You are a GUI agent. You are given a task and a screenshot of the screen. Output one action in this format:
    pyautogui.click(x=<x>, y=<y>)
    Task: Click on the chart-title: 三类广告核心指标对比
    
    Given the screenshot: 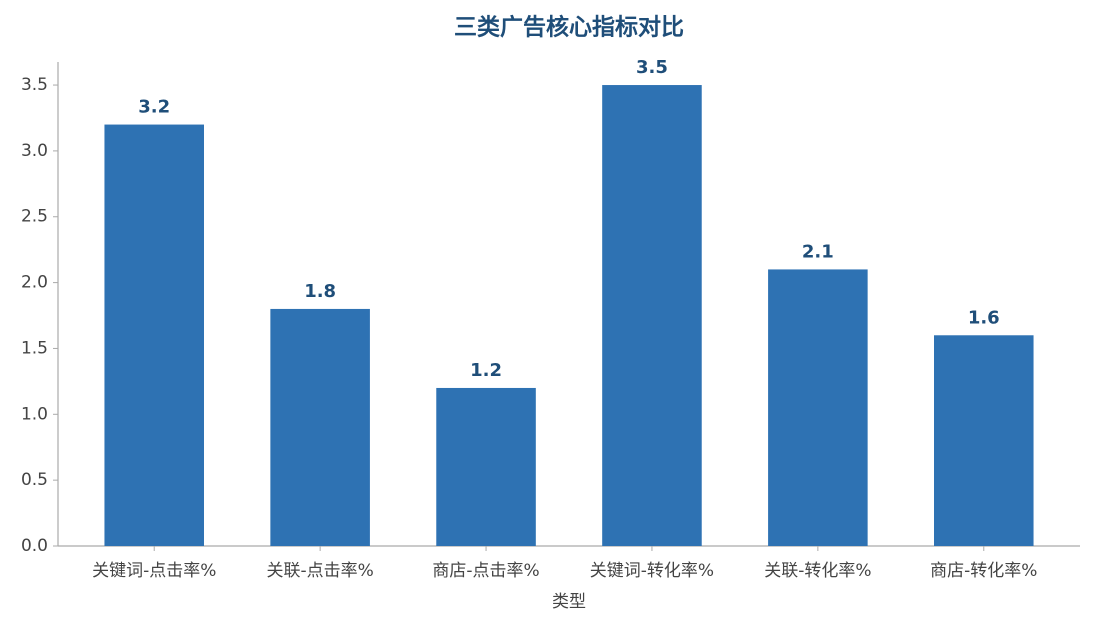 What is the action you would take?
    pyautogui.click(x=569, y=27)
    